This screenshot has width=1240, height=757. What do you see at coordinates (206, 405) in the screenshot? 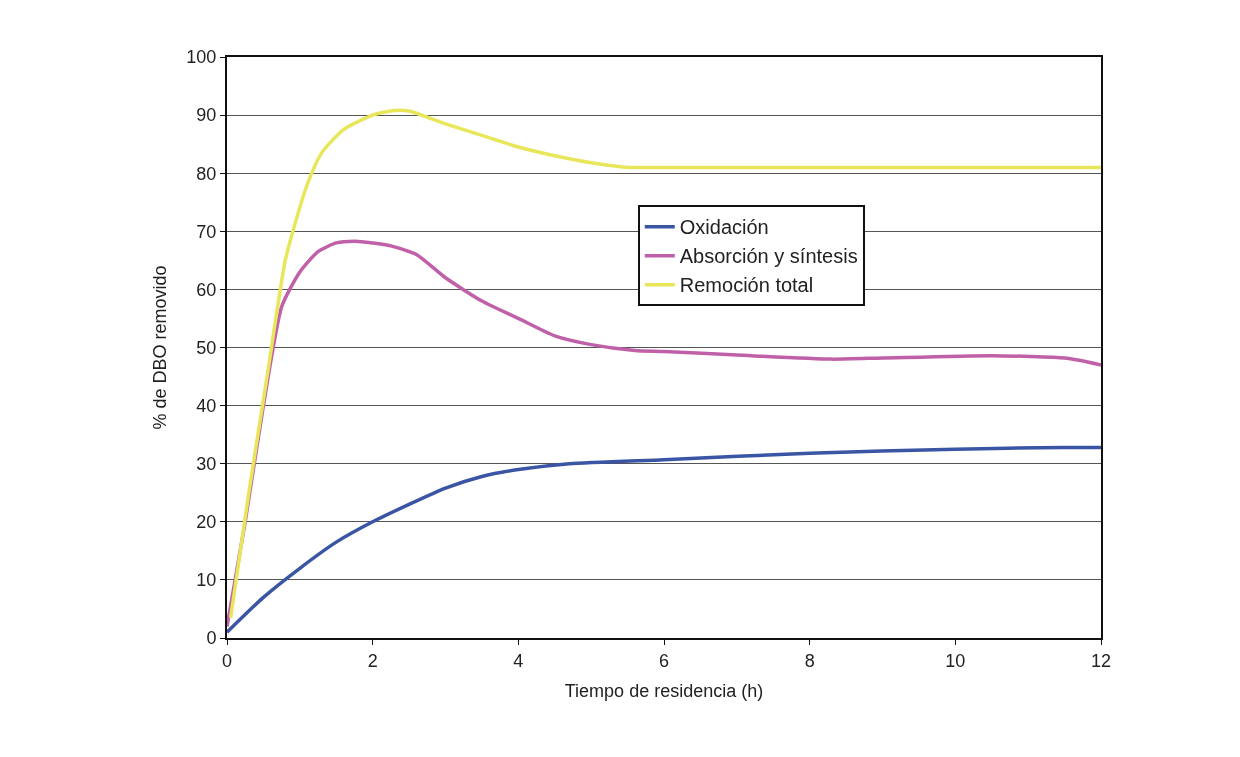
I see `y-tick-label: 40` at bounding box center [206, 405].